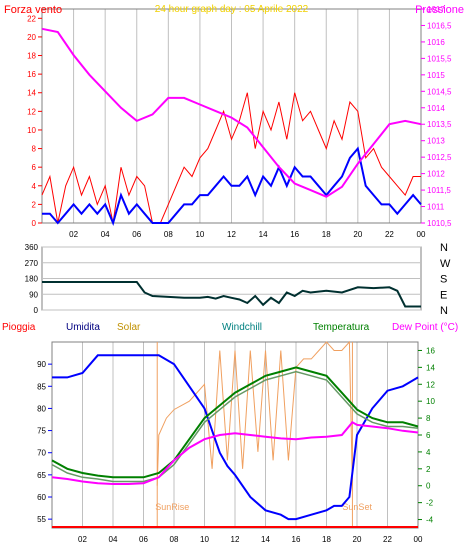 The height and width of the screenshot is (555, 466). I want to click on y-right-tick-label: 1017, so click(436, 9).